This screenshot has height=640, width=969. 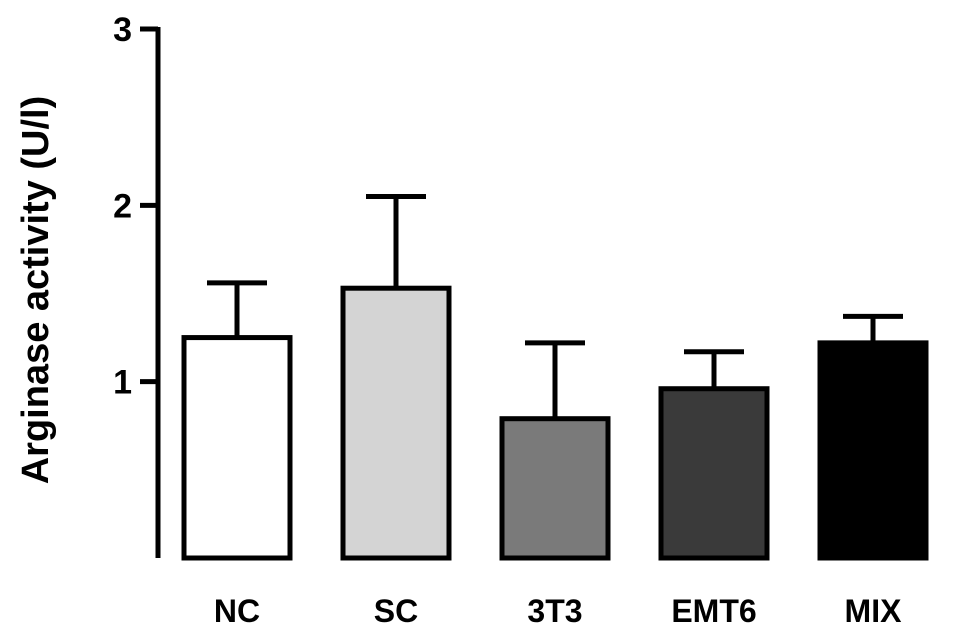 What do you see at coordinates (122, 206) in the screenshot?
I see `y-tick-label-2: 2` at bounding box center [122, 206].